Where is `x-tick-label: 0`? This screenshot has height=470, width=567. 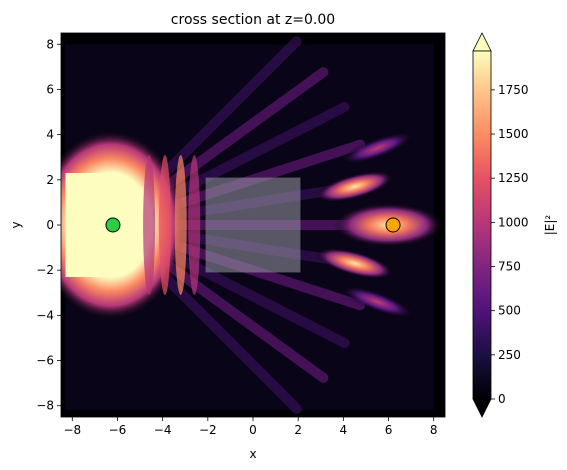 x-tick-label: 0 is located at coordinates (253, 430).